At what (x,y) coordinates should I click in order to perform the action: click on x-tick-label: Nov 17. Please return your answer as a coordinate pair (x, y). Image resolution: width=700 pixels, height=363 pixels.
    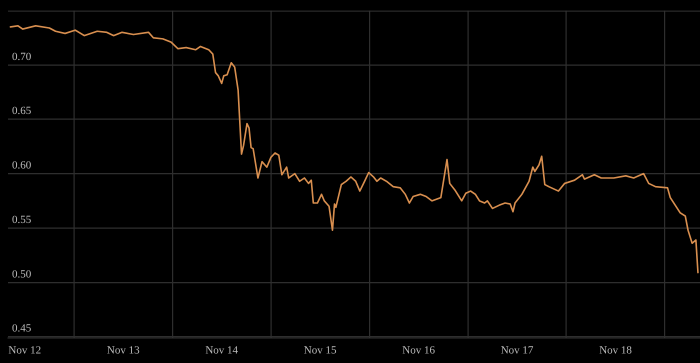
    Looking at the image, I should click on (517, 350).